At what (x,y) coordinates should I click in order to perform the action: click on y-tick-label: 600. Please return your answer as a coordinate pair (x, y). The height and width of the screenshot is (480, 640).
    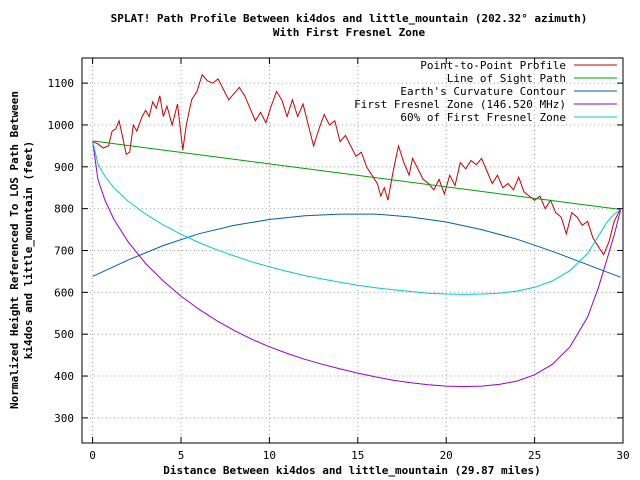
    Looking at the image, I should click on (64, 292).